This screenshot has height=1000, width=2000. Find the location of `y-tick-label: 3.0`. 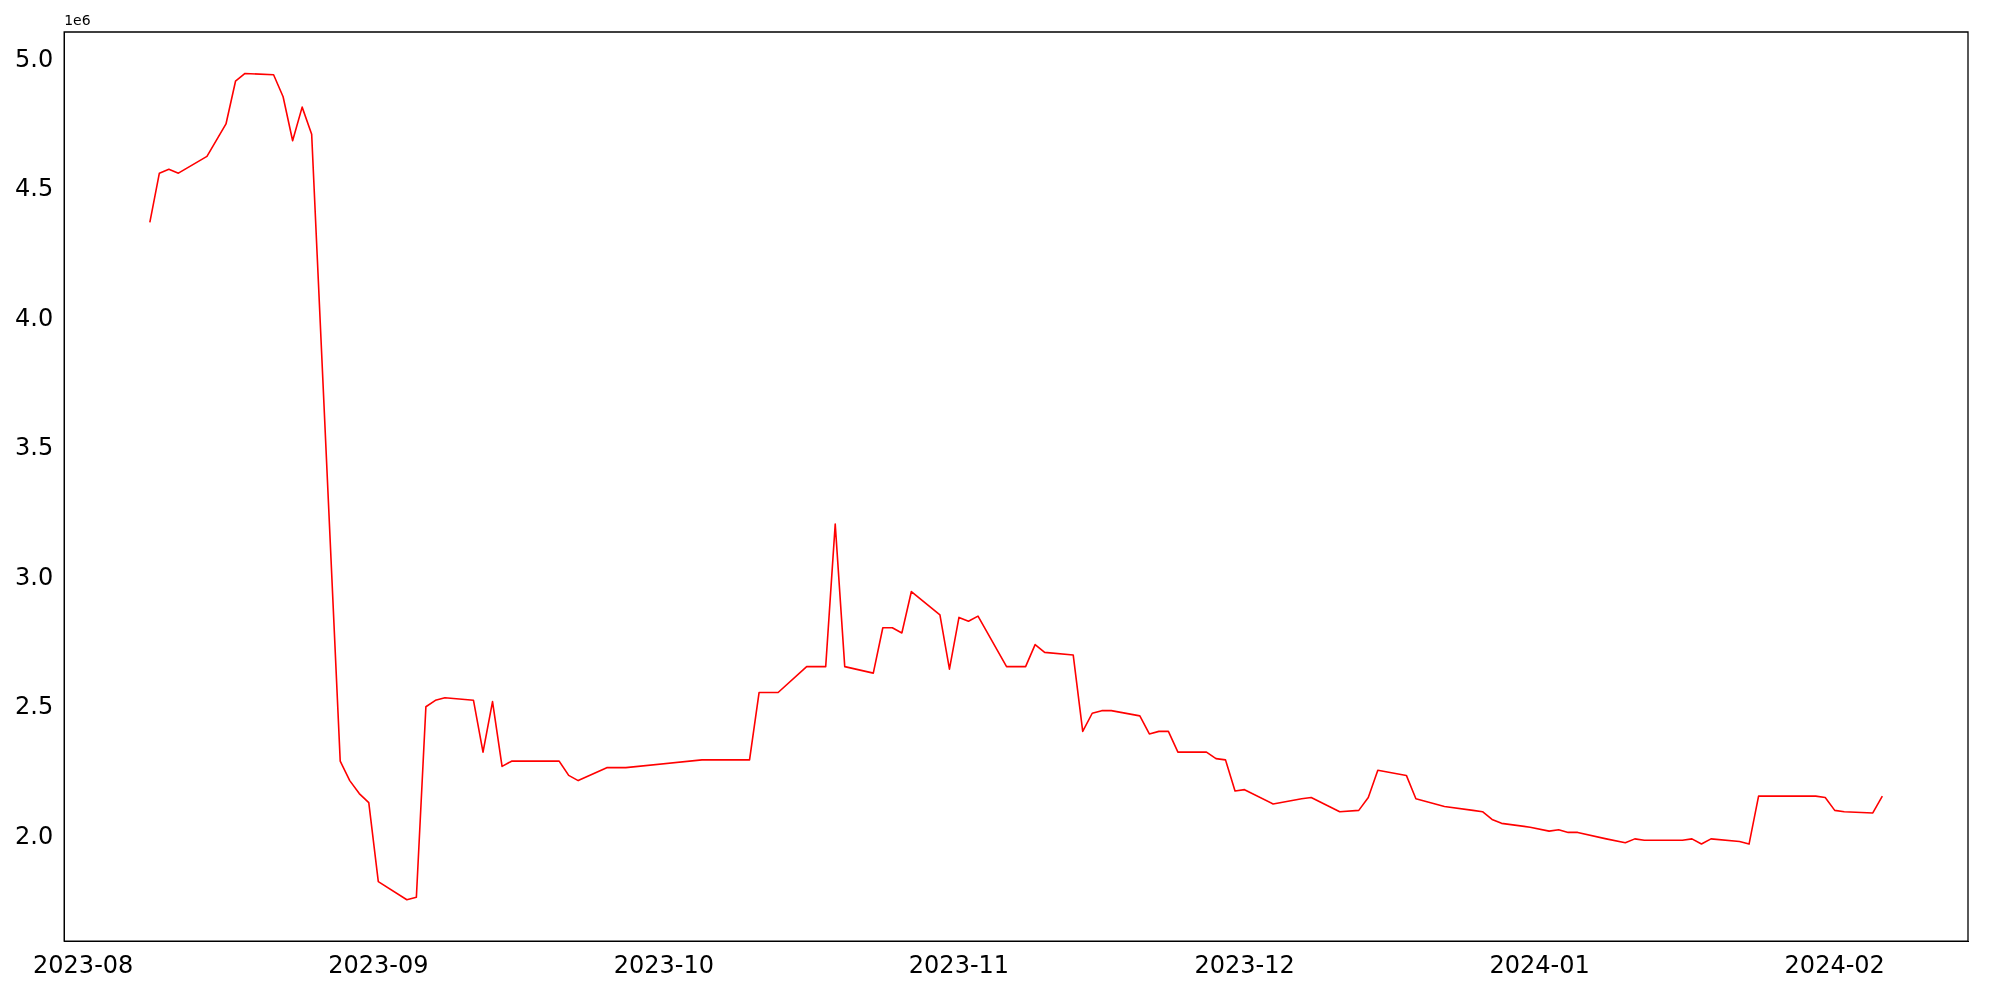

y-tick-label: 3.0 is located at coordinates (34, 576).